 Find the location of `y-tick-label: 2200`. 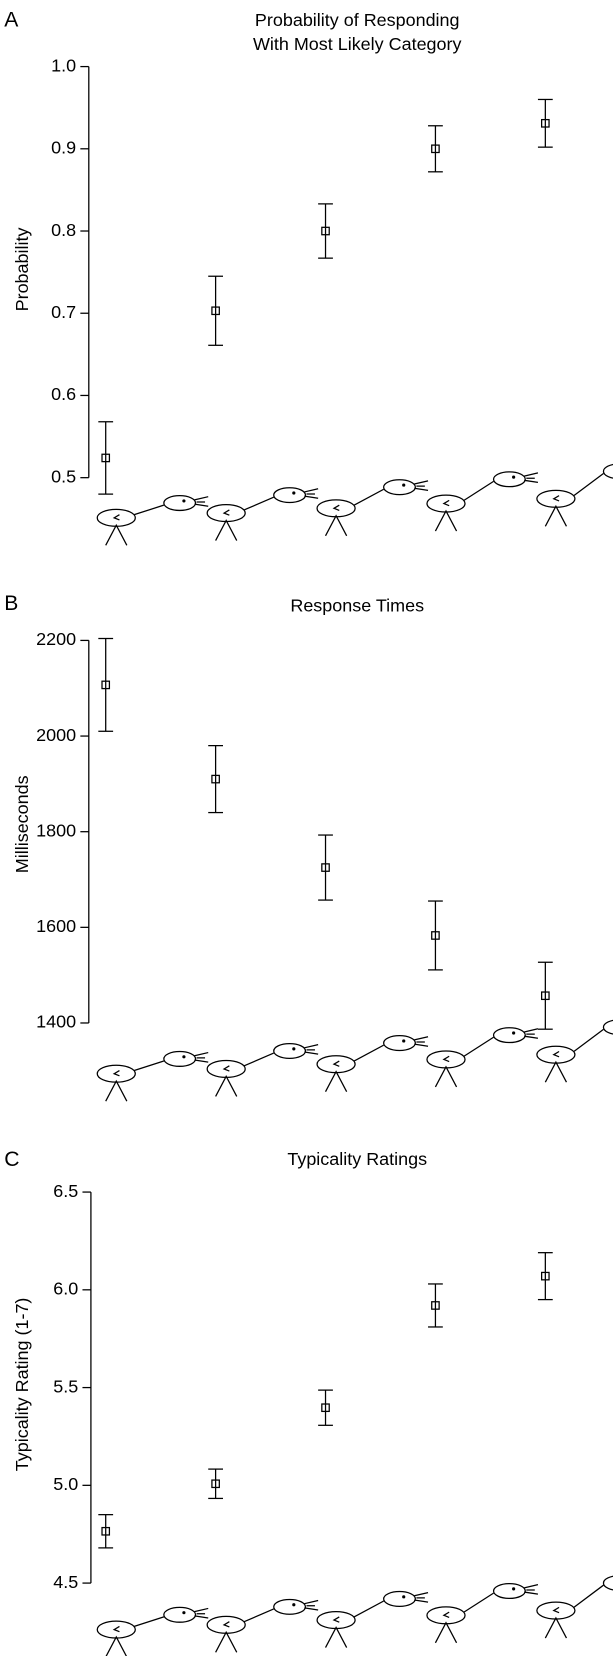

y-tick-label: 2200 is located at coordinates (56, 639).